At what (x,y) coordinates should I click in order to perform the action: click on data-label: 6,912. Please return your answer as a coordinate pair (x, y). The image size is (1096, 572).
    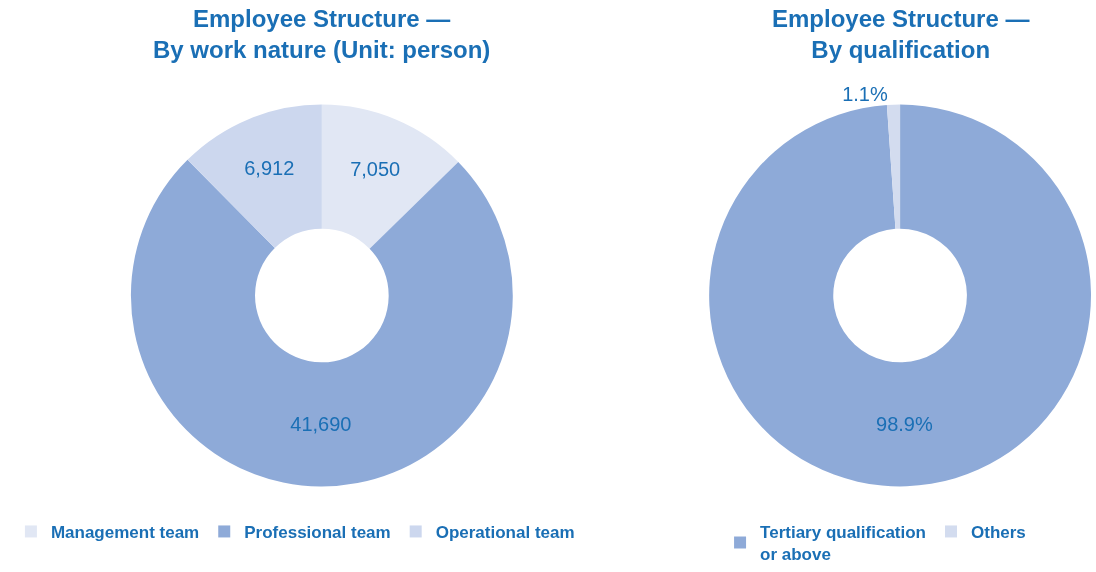
    Looking at the image, I should click on (269, 167).